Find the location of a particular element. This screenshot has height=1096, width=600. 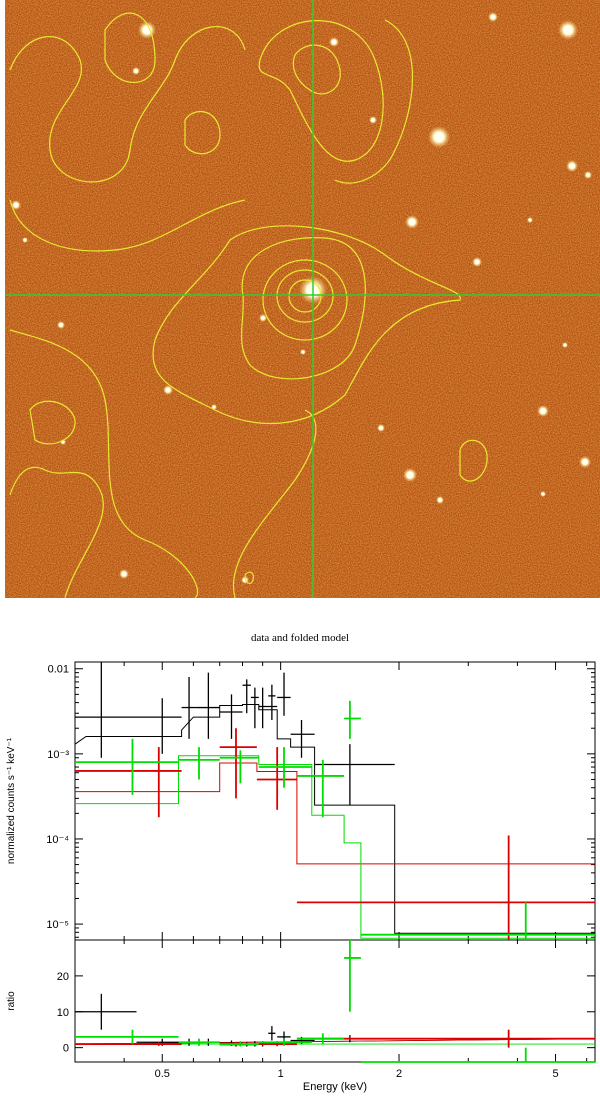

yl-tick-label-1: 10 is located at coordinates (63, 1013).